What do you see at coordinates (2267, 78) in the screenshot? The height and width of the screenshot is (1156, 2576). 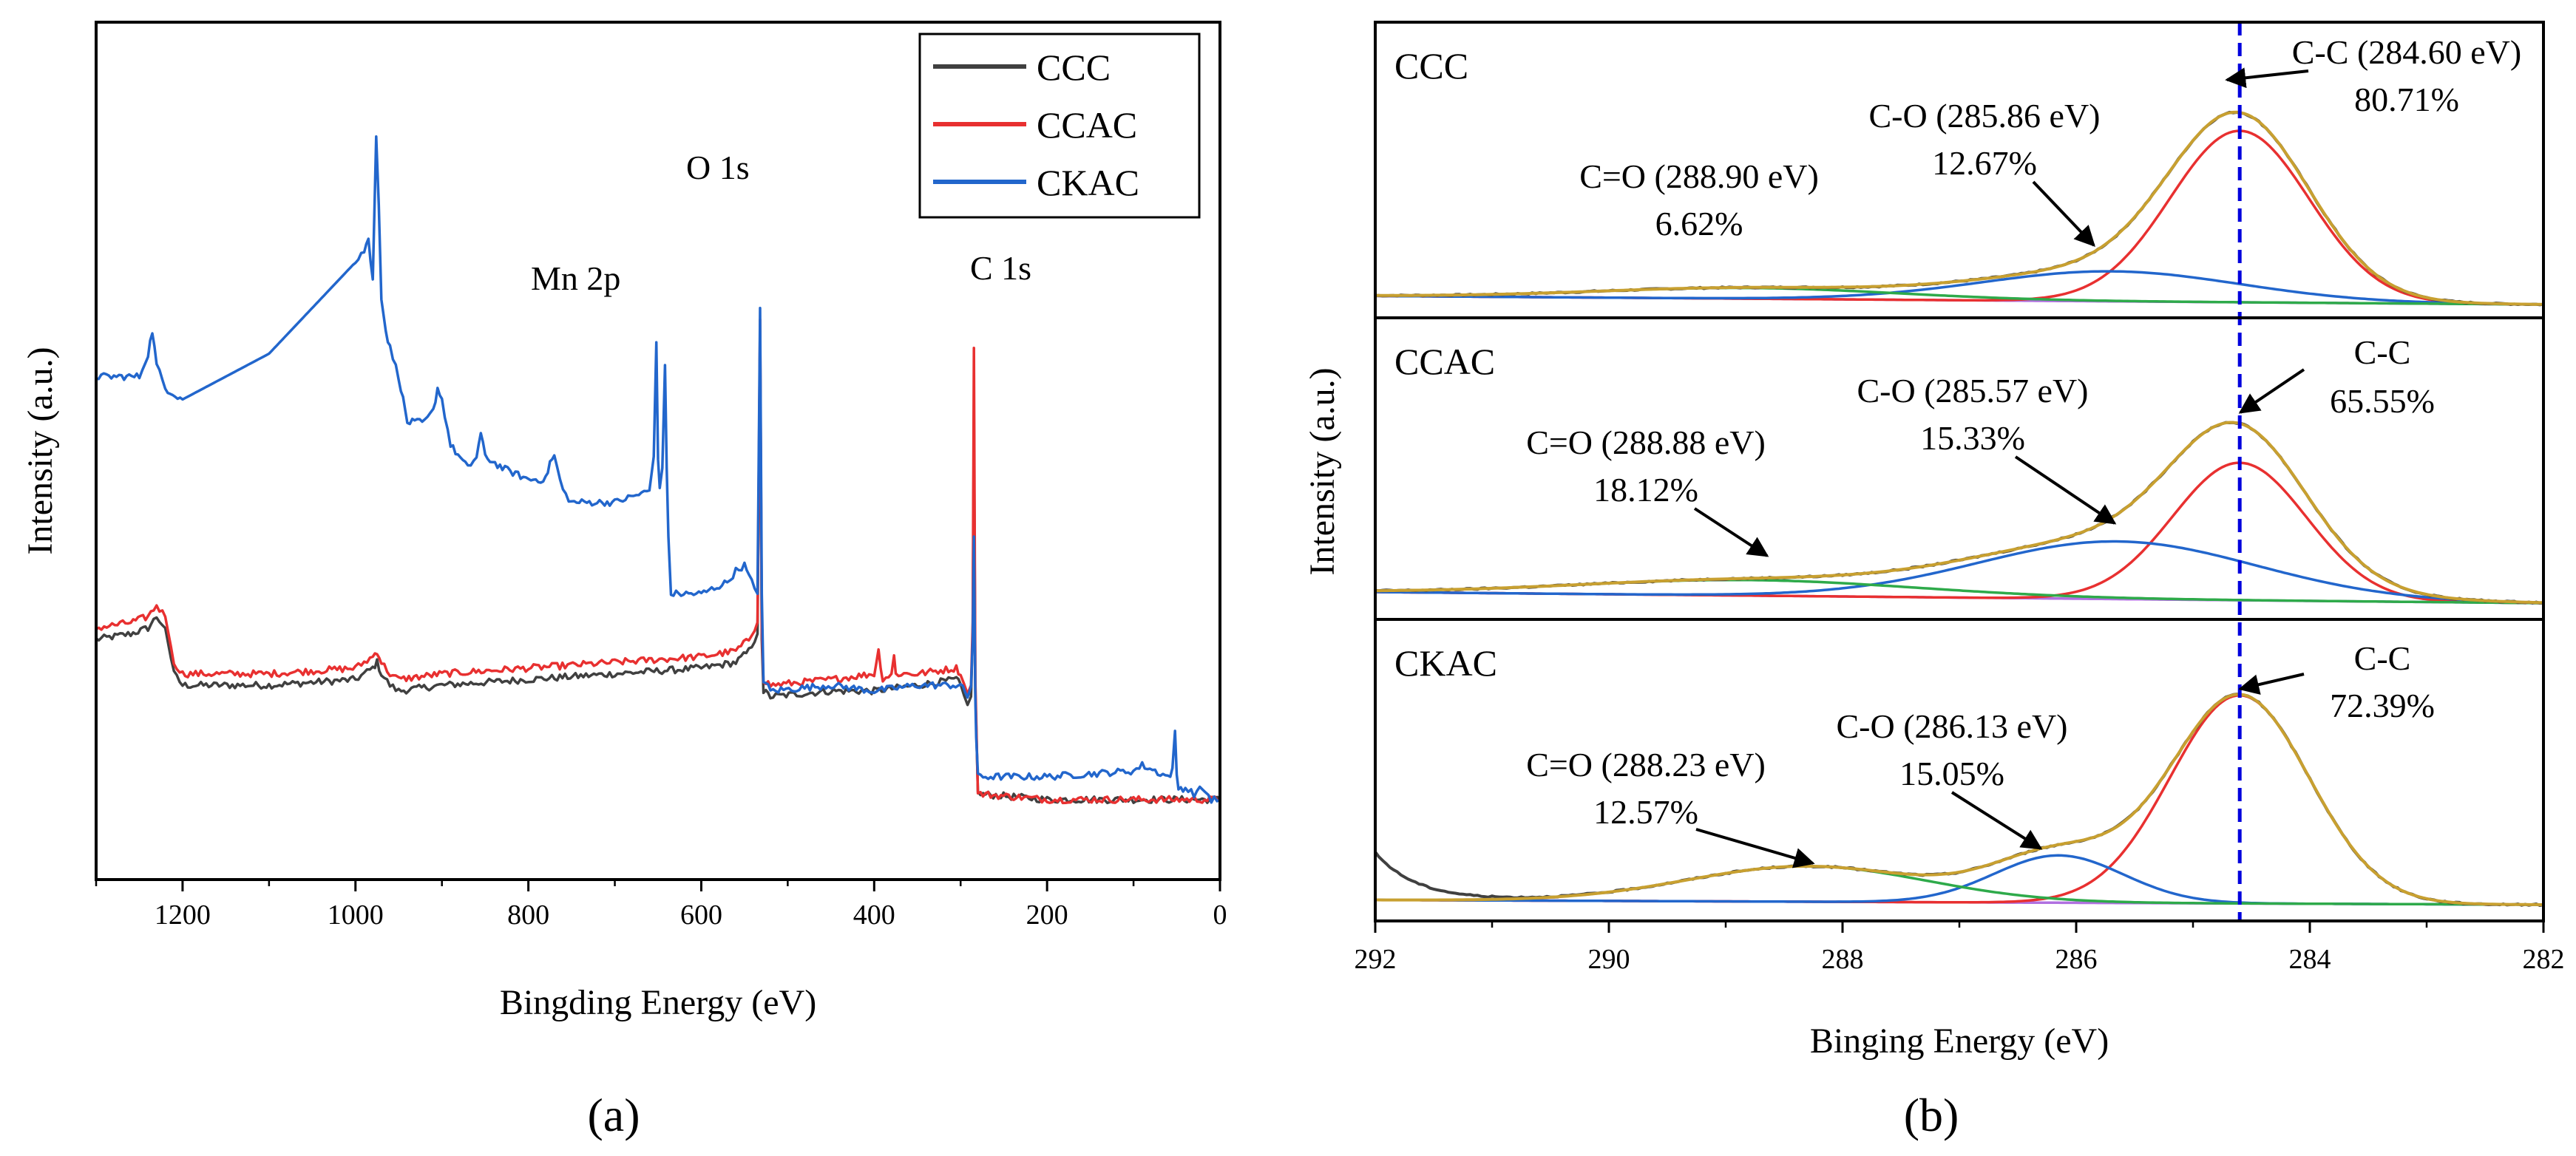 I see `arrow-ccc-cc` at bounding box center [2267, 78].